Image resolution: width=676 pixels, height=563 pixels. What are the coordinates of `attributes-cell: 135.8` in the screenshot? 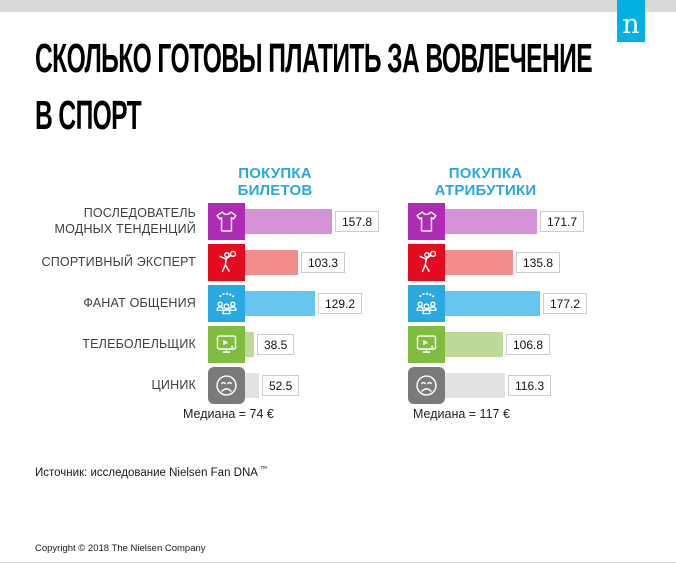 It's located at (484, 262).